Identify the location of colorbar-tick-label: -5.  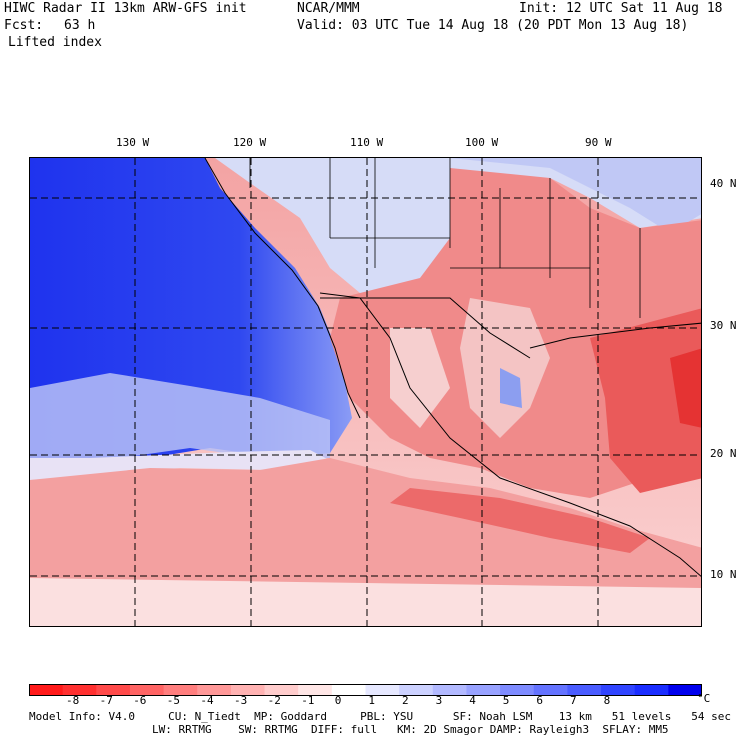
(173, 700).